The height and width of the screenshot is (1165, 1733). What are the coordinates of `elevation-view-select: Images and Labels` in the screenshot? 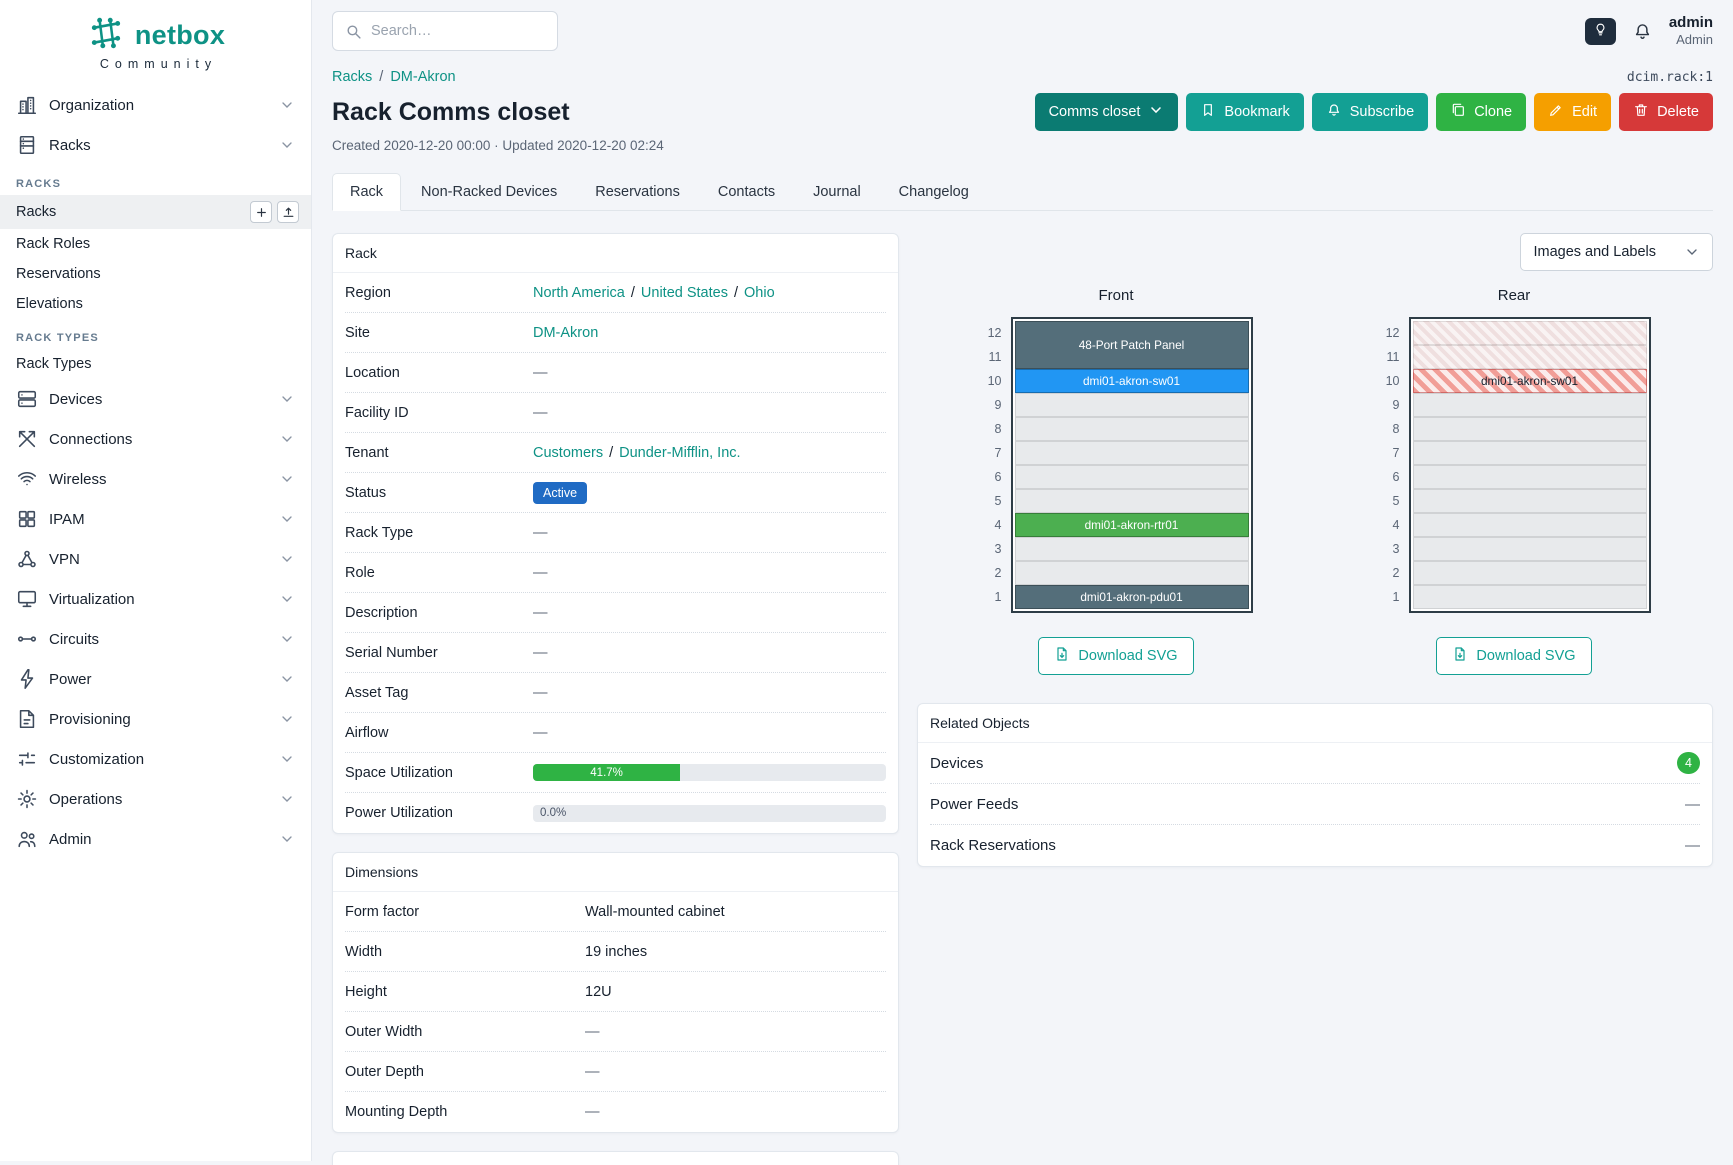 It's located at (1616, 252).